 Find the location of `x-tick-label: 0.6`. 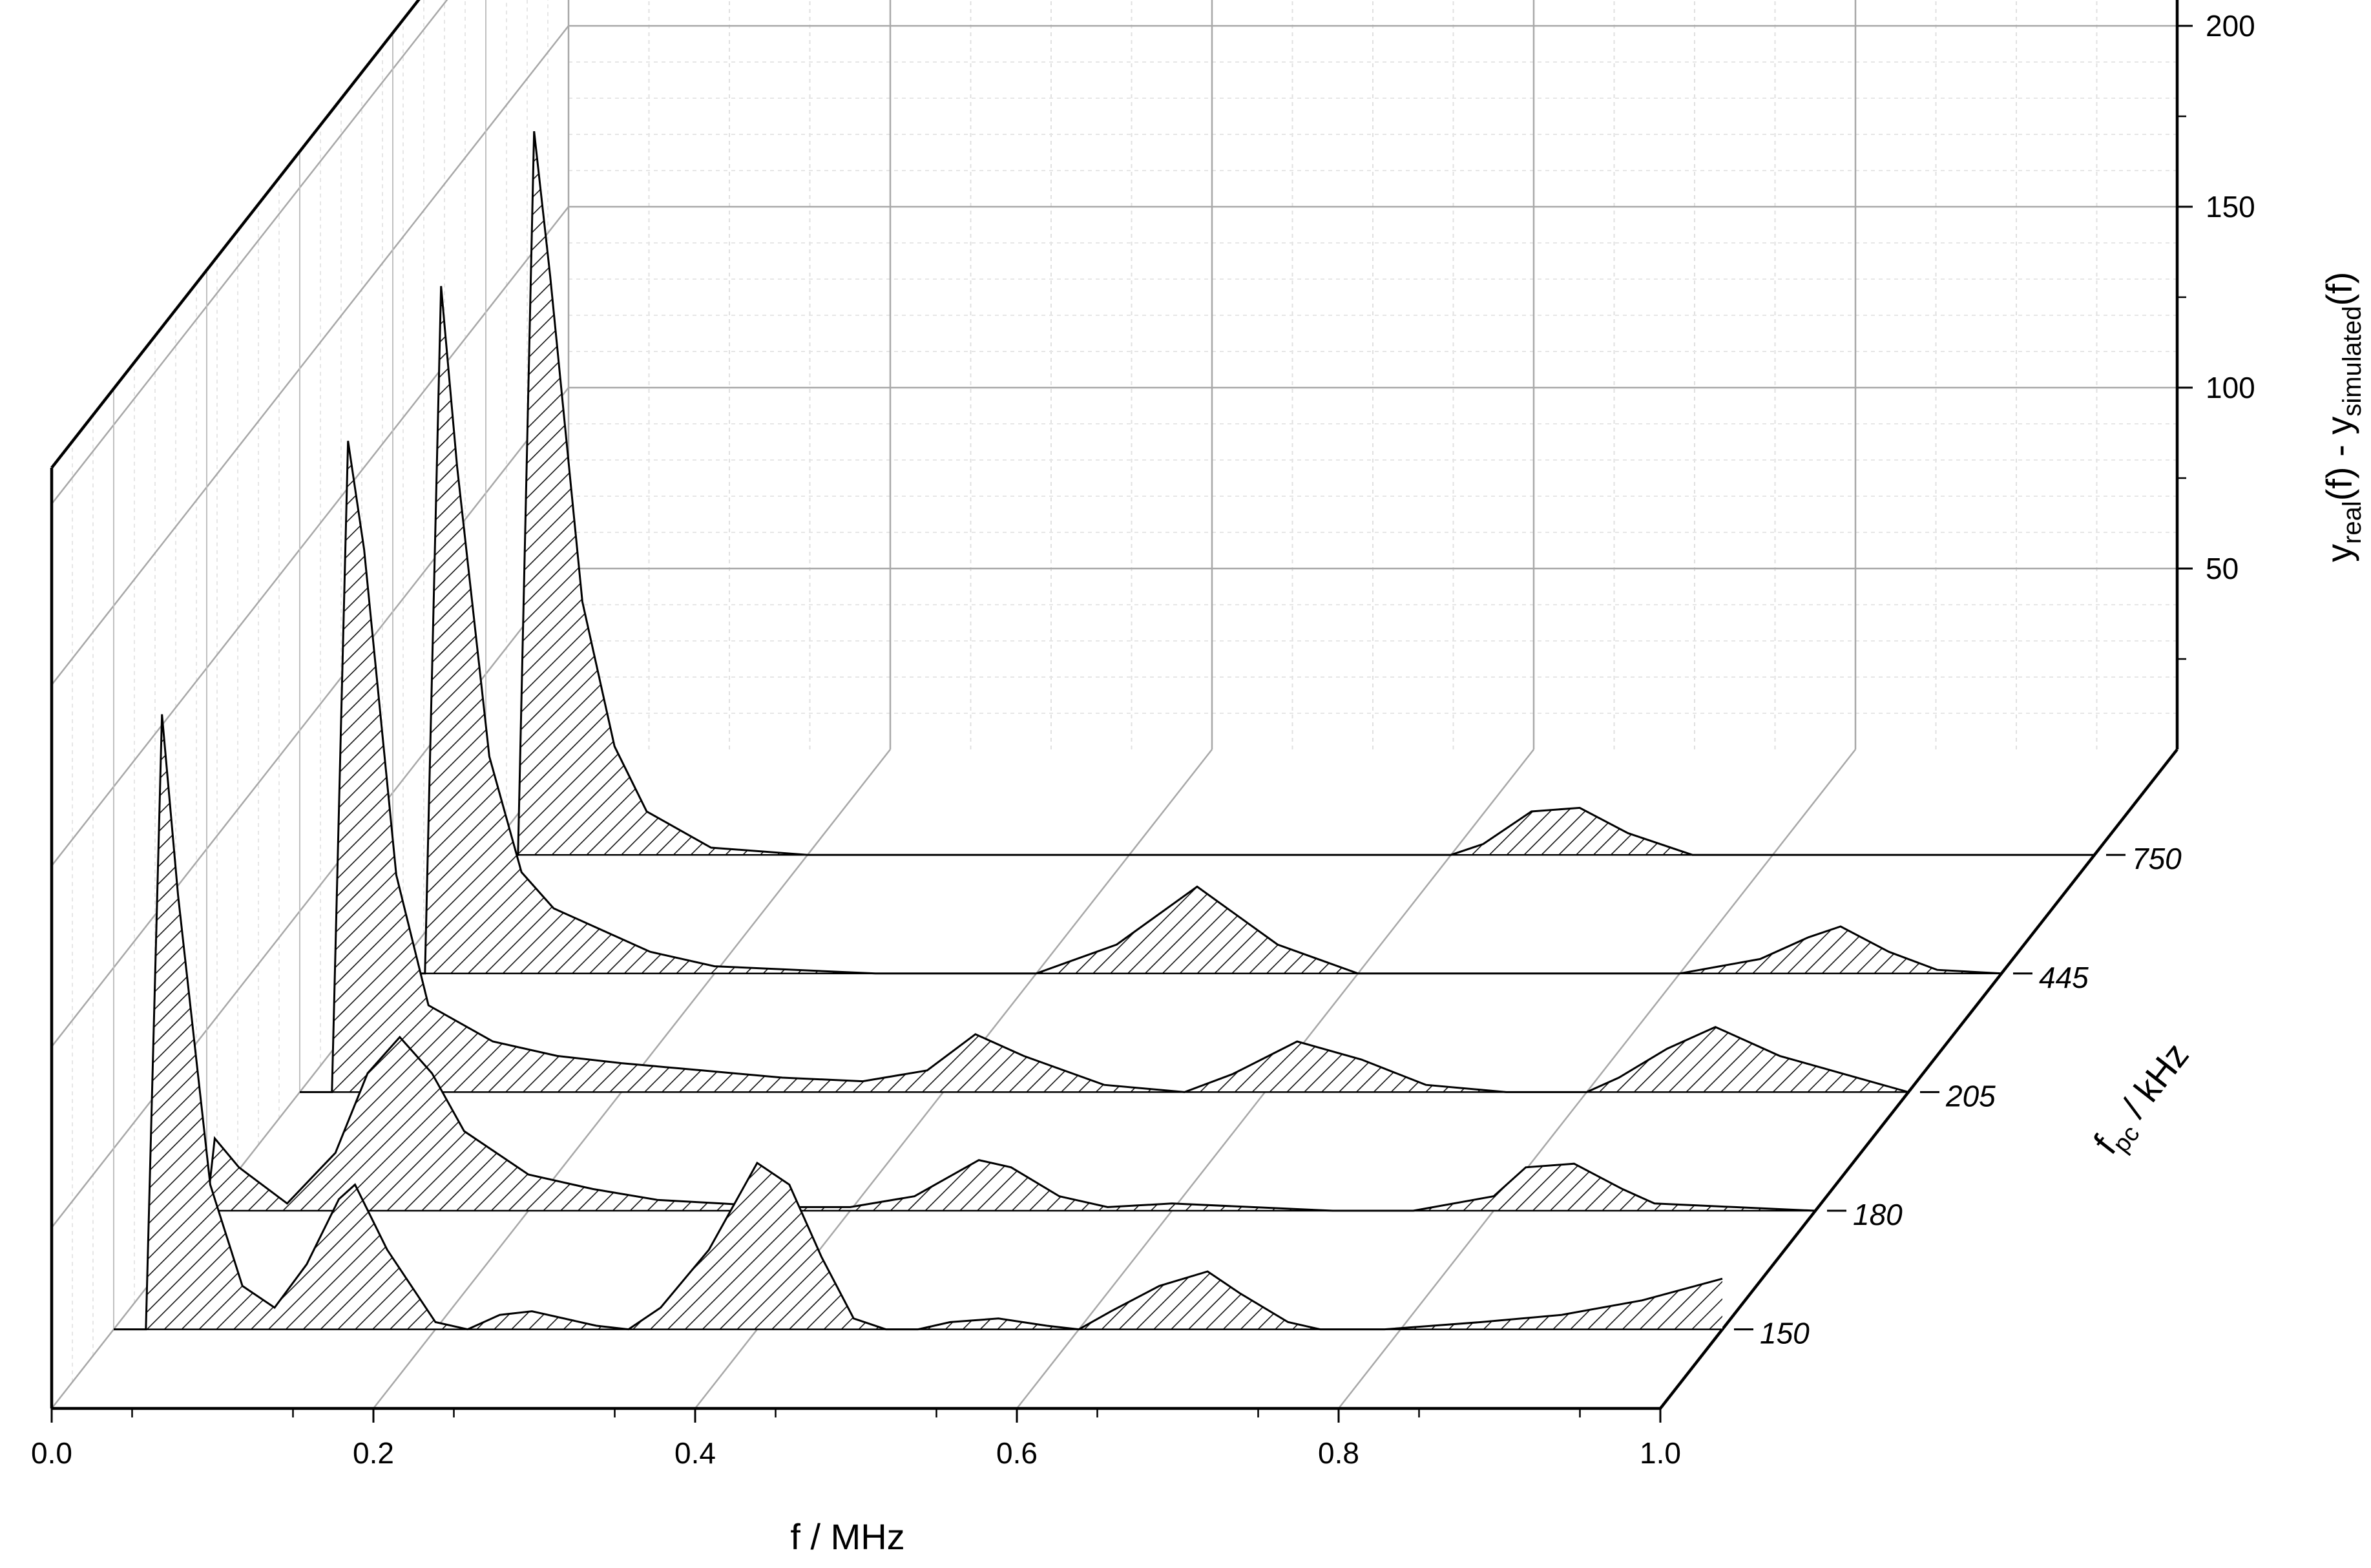

x-tick-label: 0.6 is located at coordinates (1017, 1453).